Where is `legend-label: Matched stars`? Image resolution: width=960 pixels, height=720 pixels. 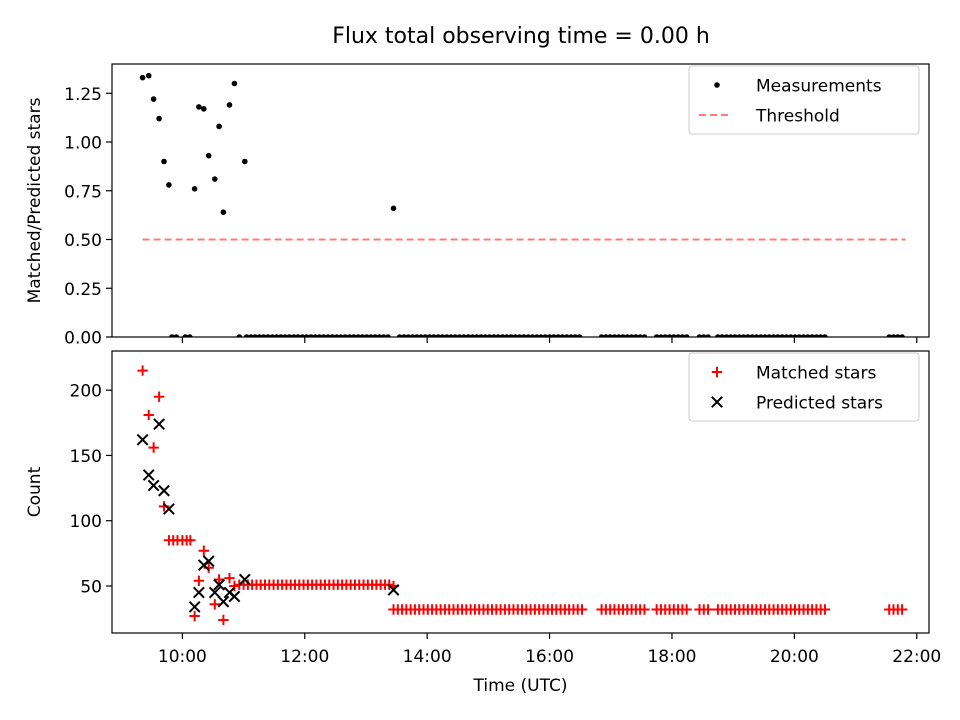 legend-label: Matched stars is located at coordinates (816, 374).